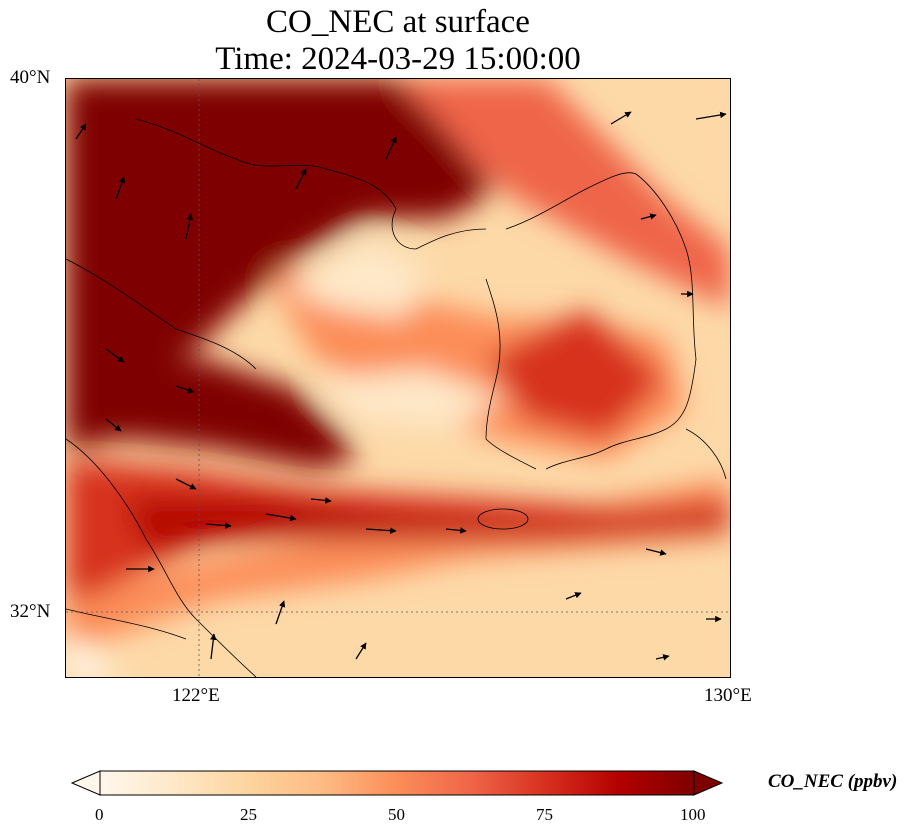 The height and width of the screenshot is (836, 920). Describe the element at coordinates (708, 783) in the screenshot. I see `colorbar-extend-max` at that location.